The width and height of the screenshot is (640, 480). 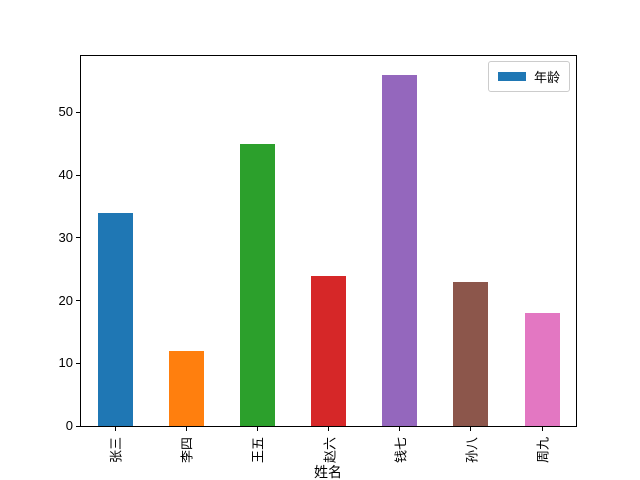 What do you see at coordinates (543, 450) in the screenshot?
I see `x-tick-label: 周九` at bounding box center [543, 450].